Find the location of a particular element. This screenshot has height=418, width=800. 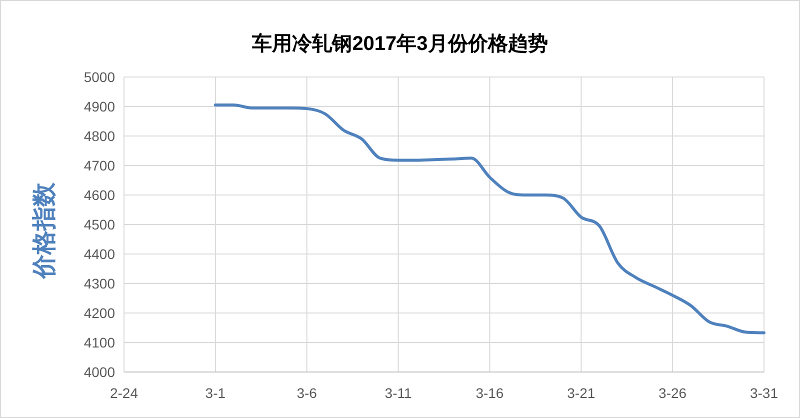

x-tick-label: 3-16 is located at coordinates (490, 393).